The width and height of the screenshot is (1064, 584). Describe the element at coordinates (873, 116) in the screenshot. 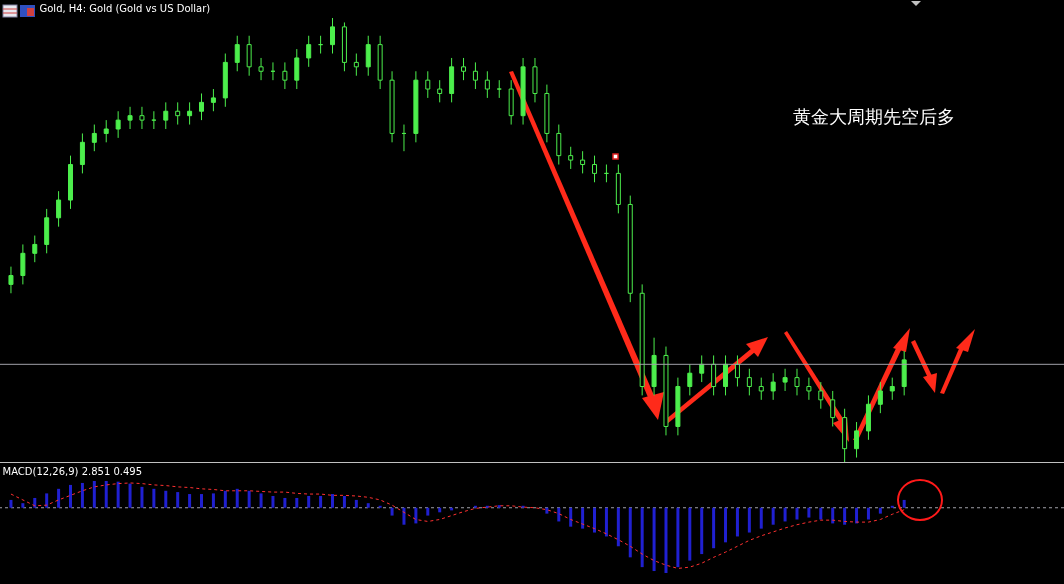

I see `annotation: 黄金大周期先空后多` at that location.